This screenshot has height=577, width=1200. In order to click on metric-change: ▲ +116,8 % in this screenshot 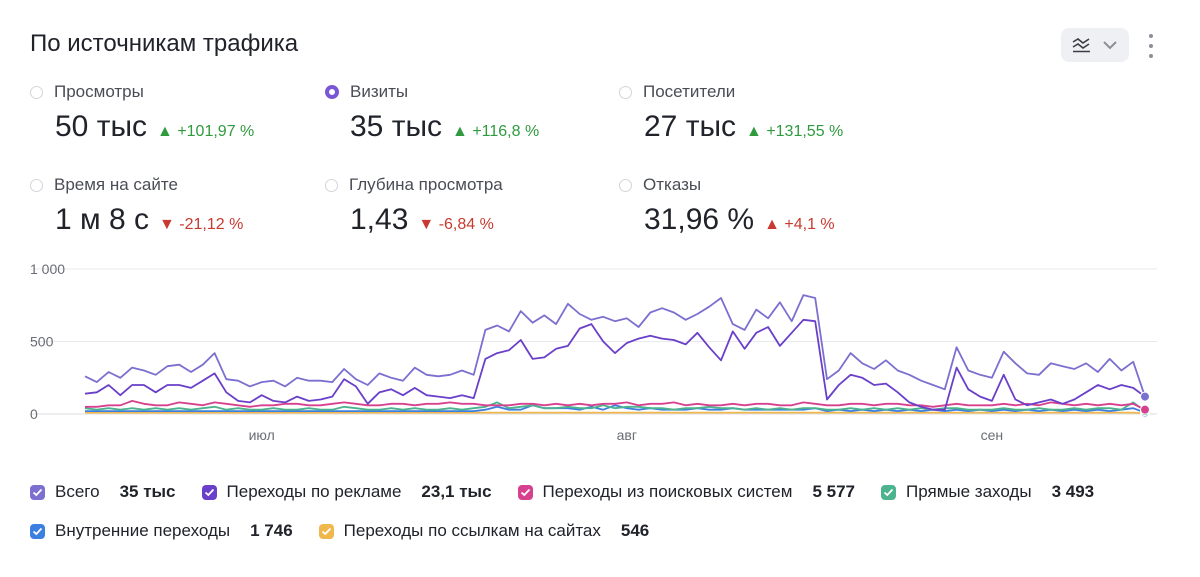, I will do `click(496, 131)`.